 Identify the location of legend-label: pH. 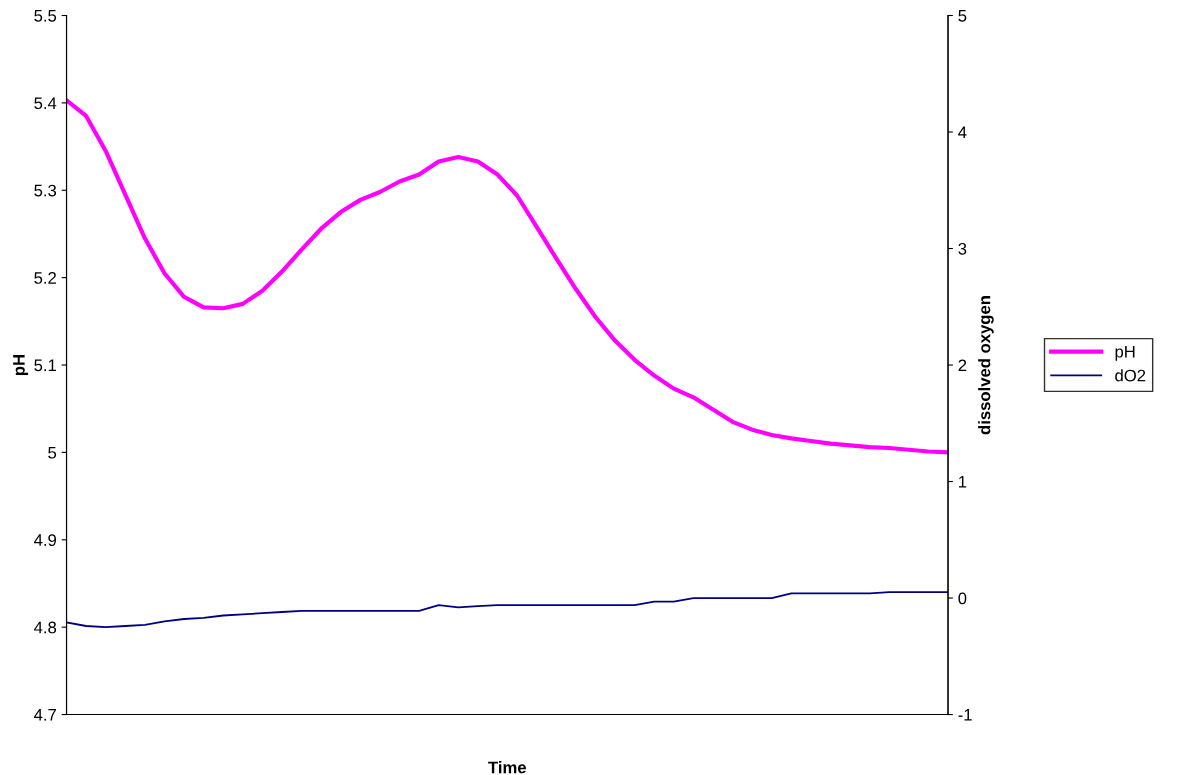
(1125, 353).